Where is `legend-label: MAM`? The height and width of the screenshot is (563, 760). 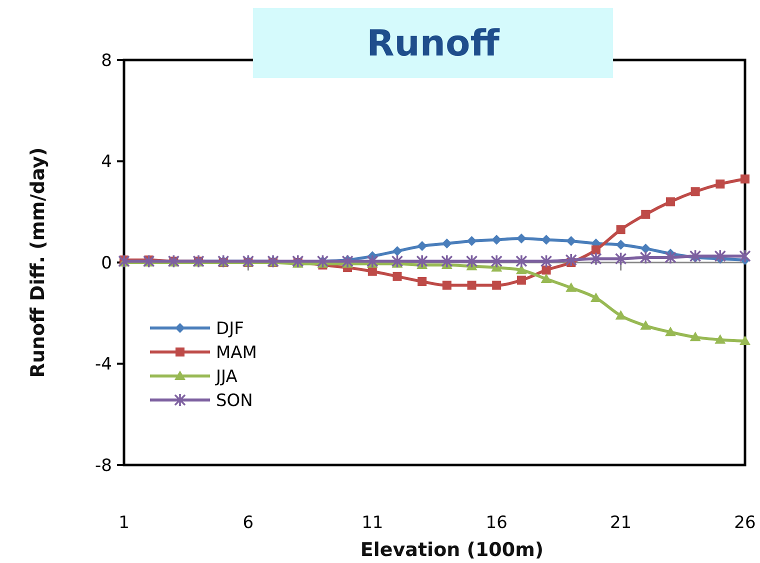 legend-label: MAM is located at coordinates (236, 352).